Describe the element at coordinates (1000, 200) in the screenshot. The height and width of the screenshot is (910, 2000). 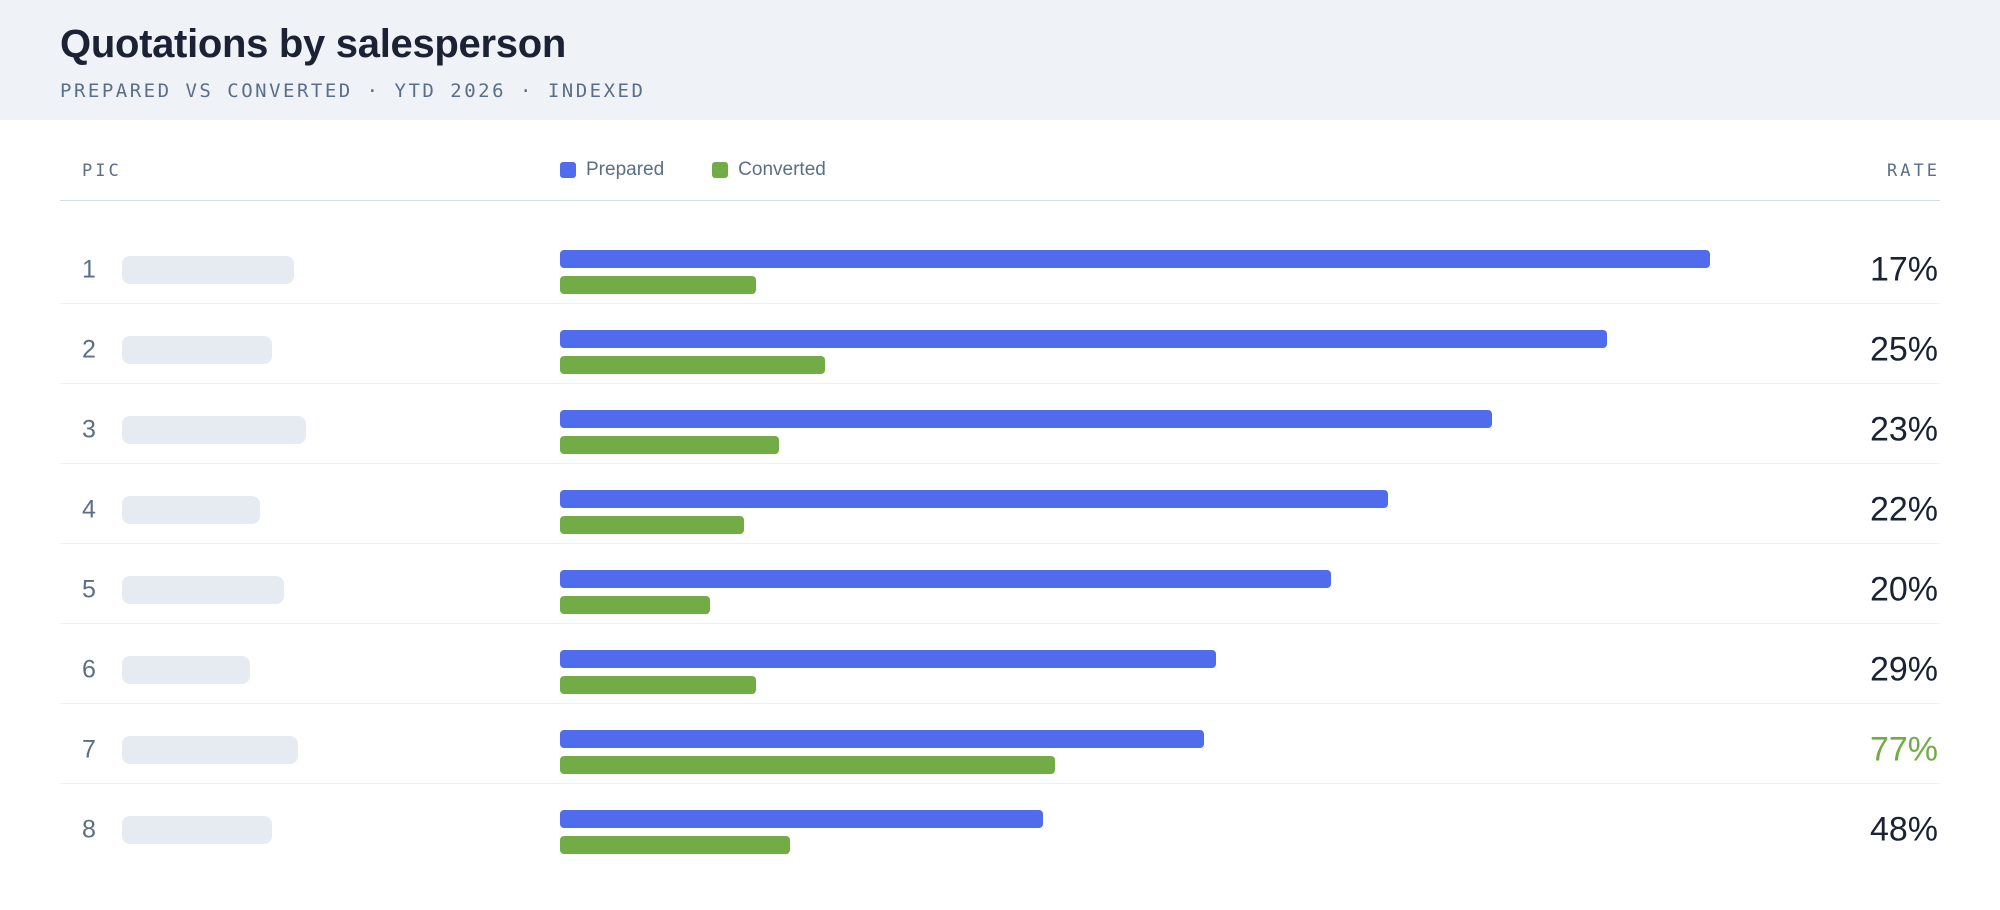
I see `header-divider` at that location.